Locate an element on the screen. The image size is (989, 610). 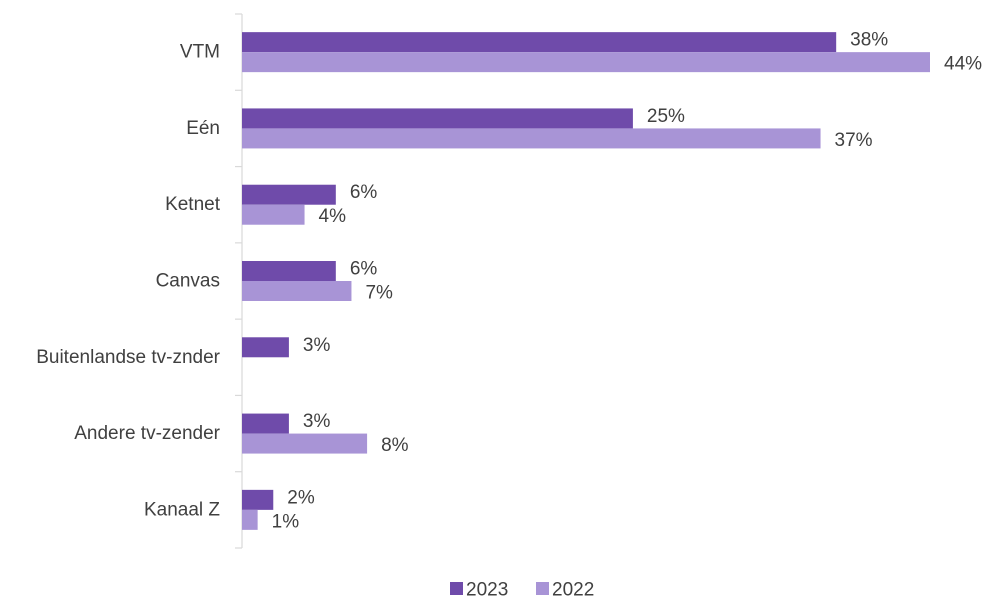
category-label: Buitenlandse tv-znder is located at coordinates (128, 357).